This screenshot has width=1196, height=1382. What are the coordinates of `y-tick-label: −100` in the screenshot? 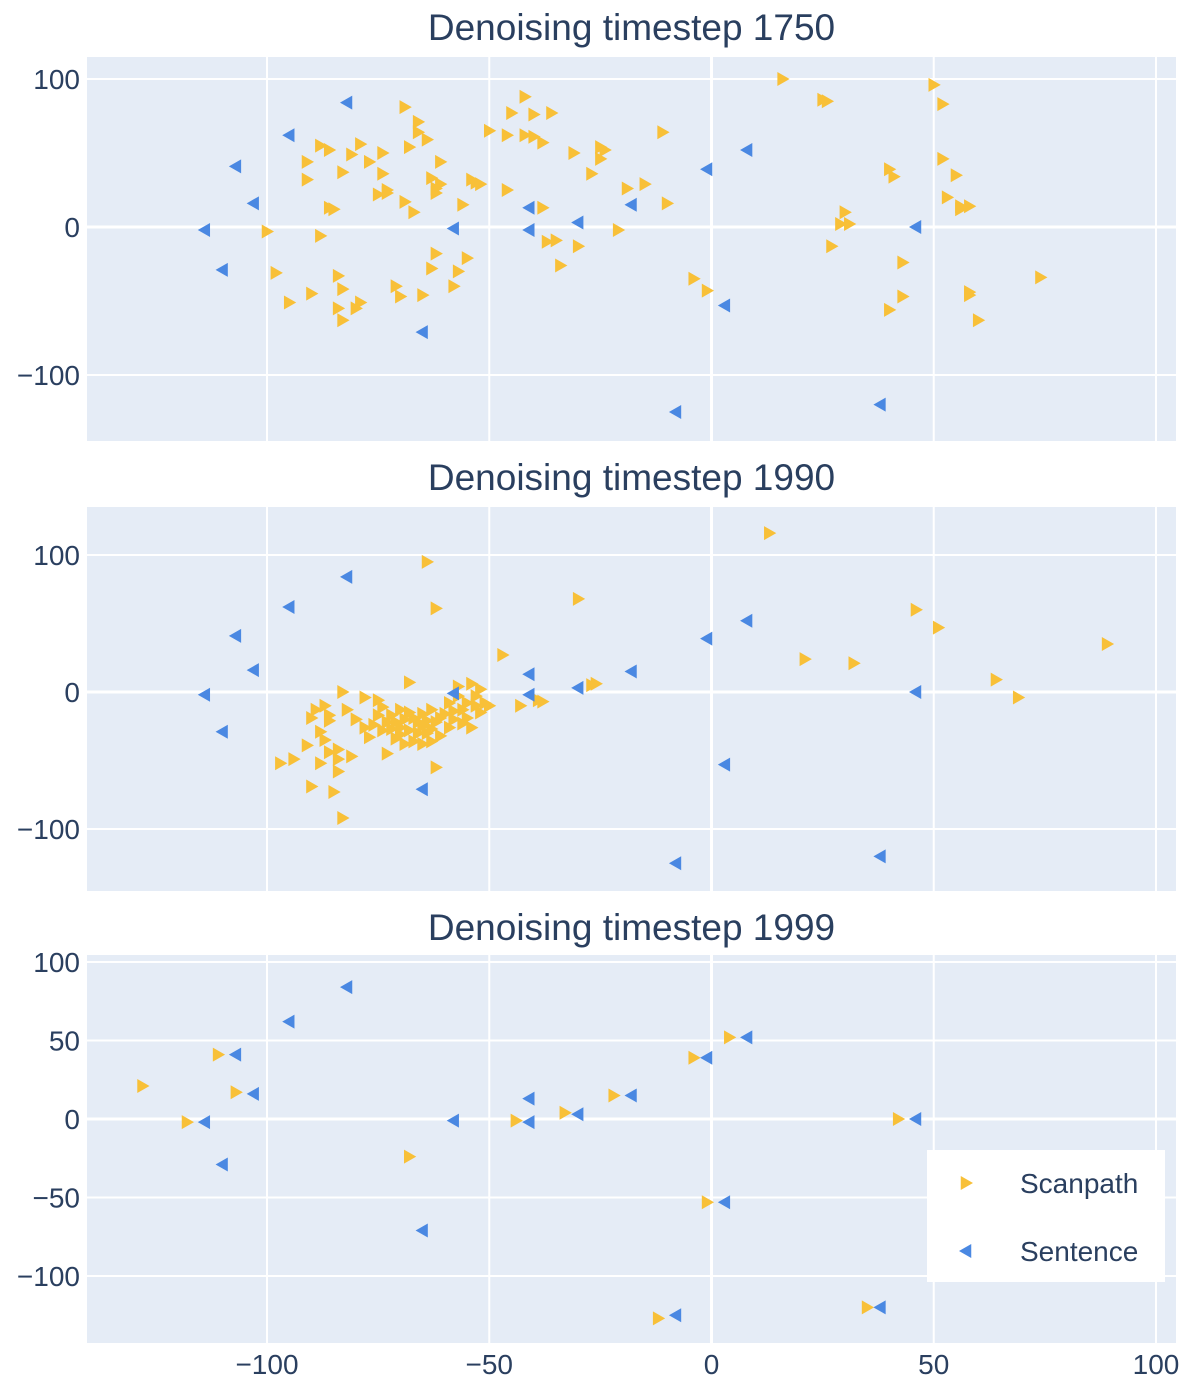 It's located at (48, 829).